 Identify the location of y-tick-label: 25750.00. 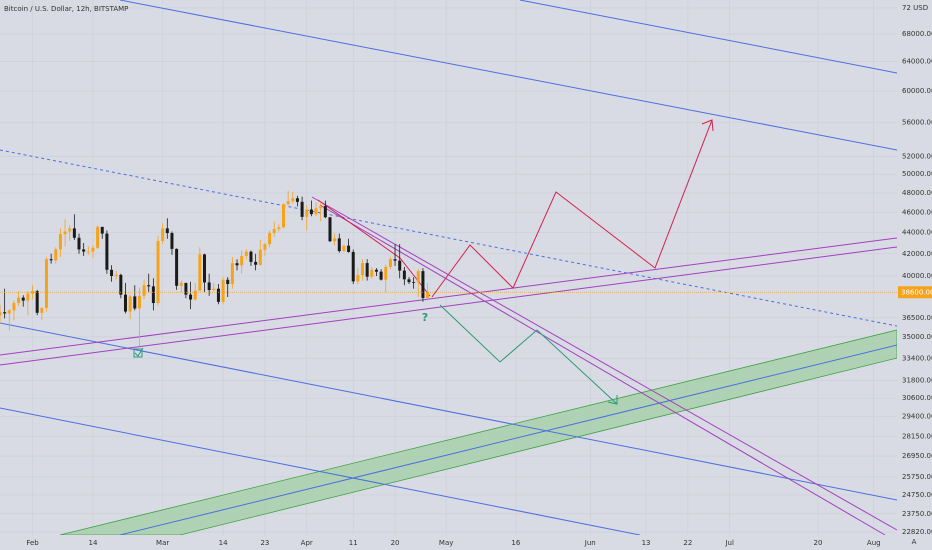
(917, 477).